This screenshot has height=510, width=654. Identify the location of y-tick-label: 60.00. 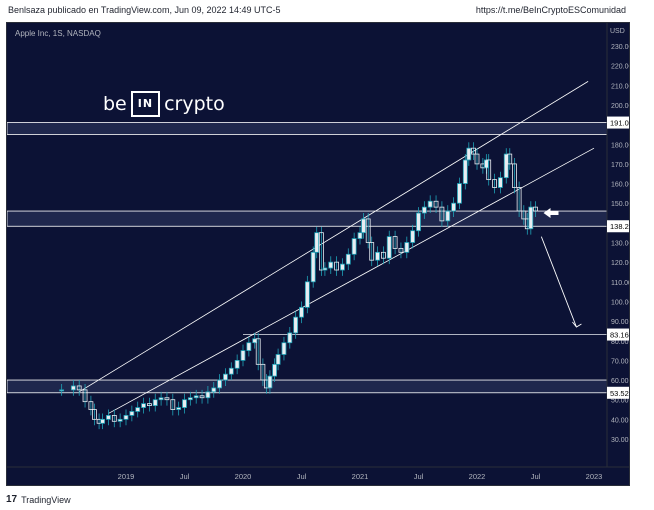
(620, 381).